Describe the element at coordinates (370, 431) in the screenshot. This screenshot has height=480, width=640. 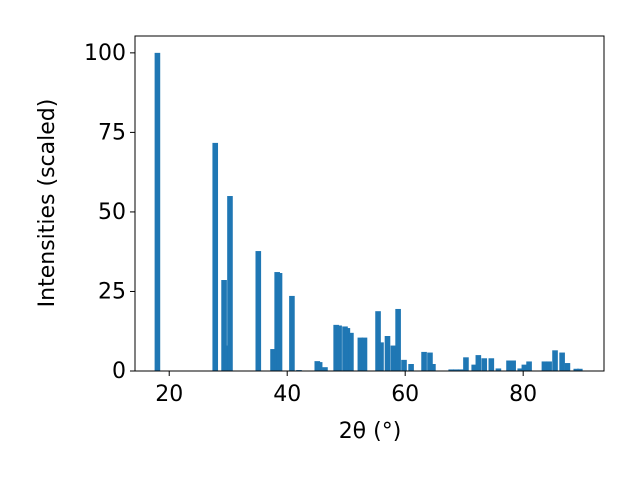
I see `x-axis-label: 2θ (°)` at that location.